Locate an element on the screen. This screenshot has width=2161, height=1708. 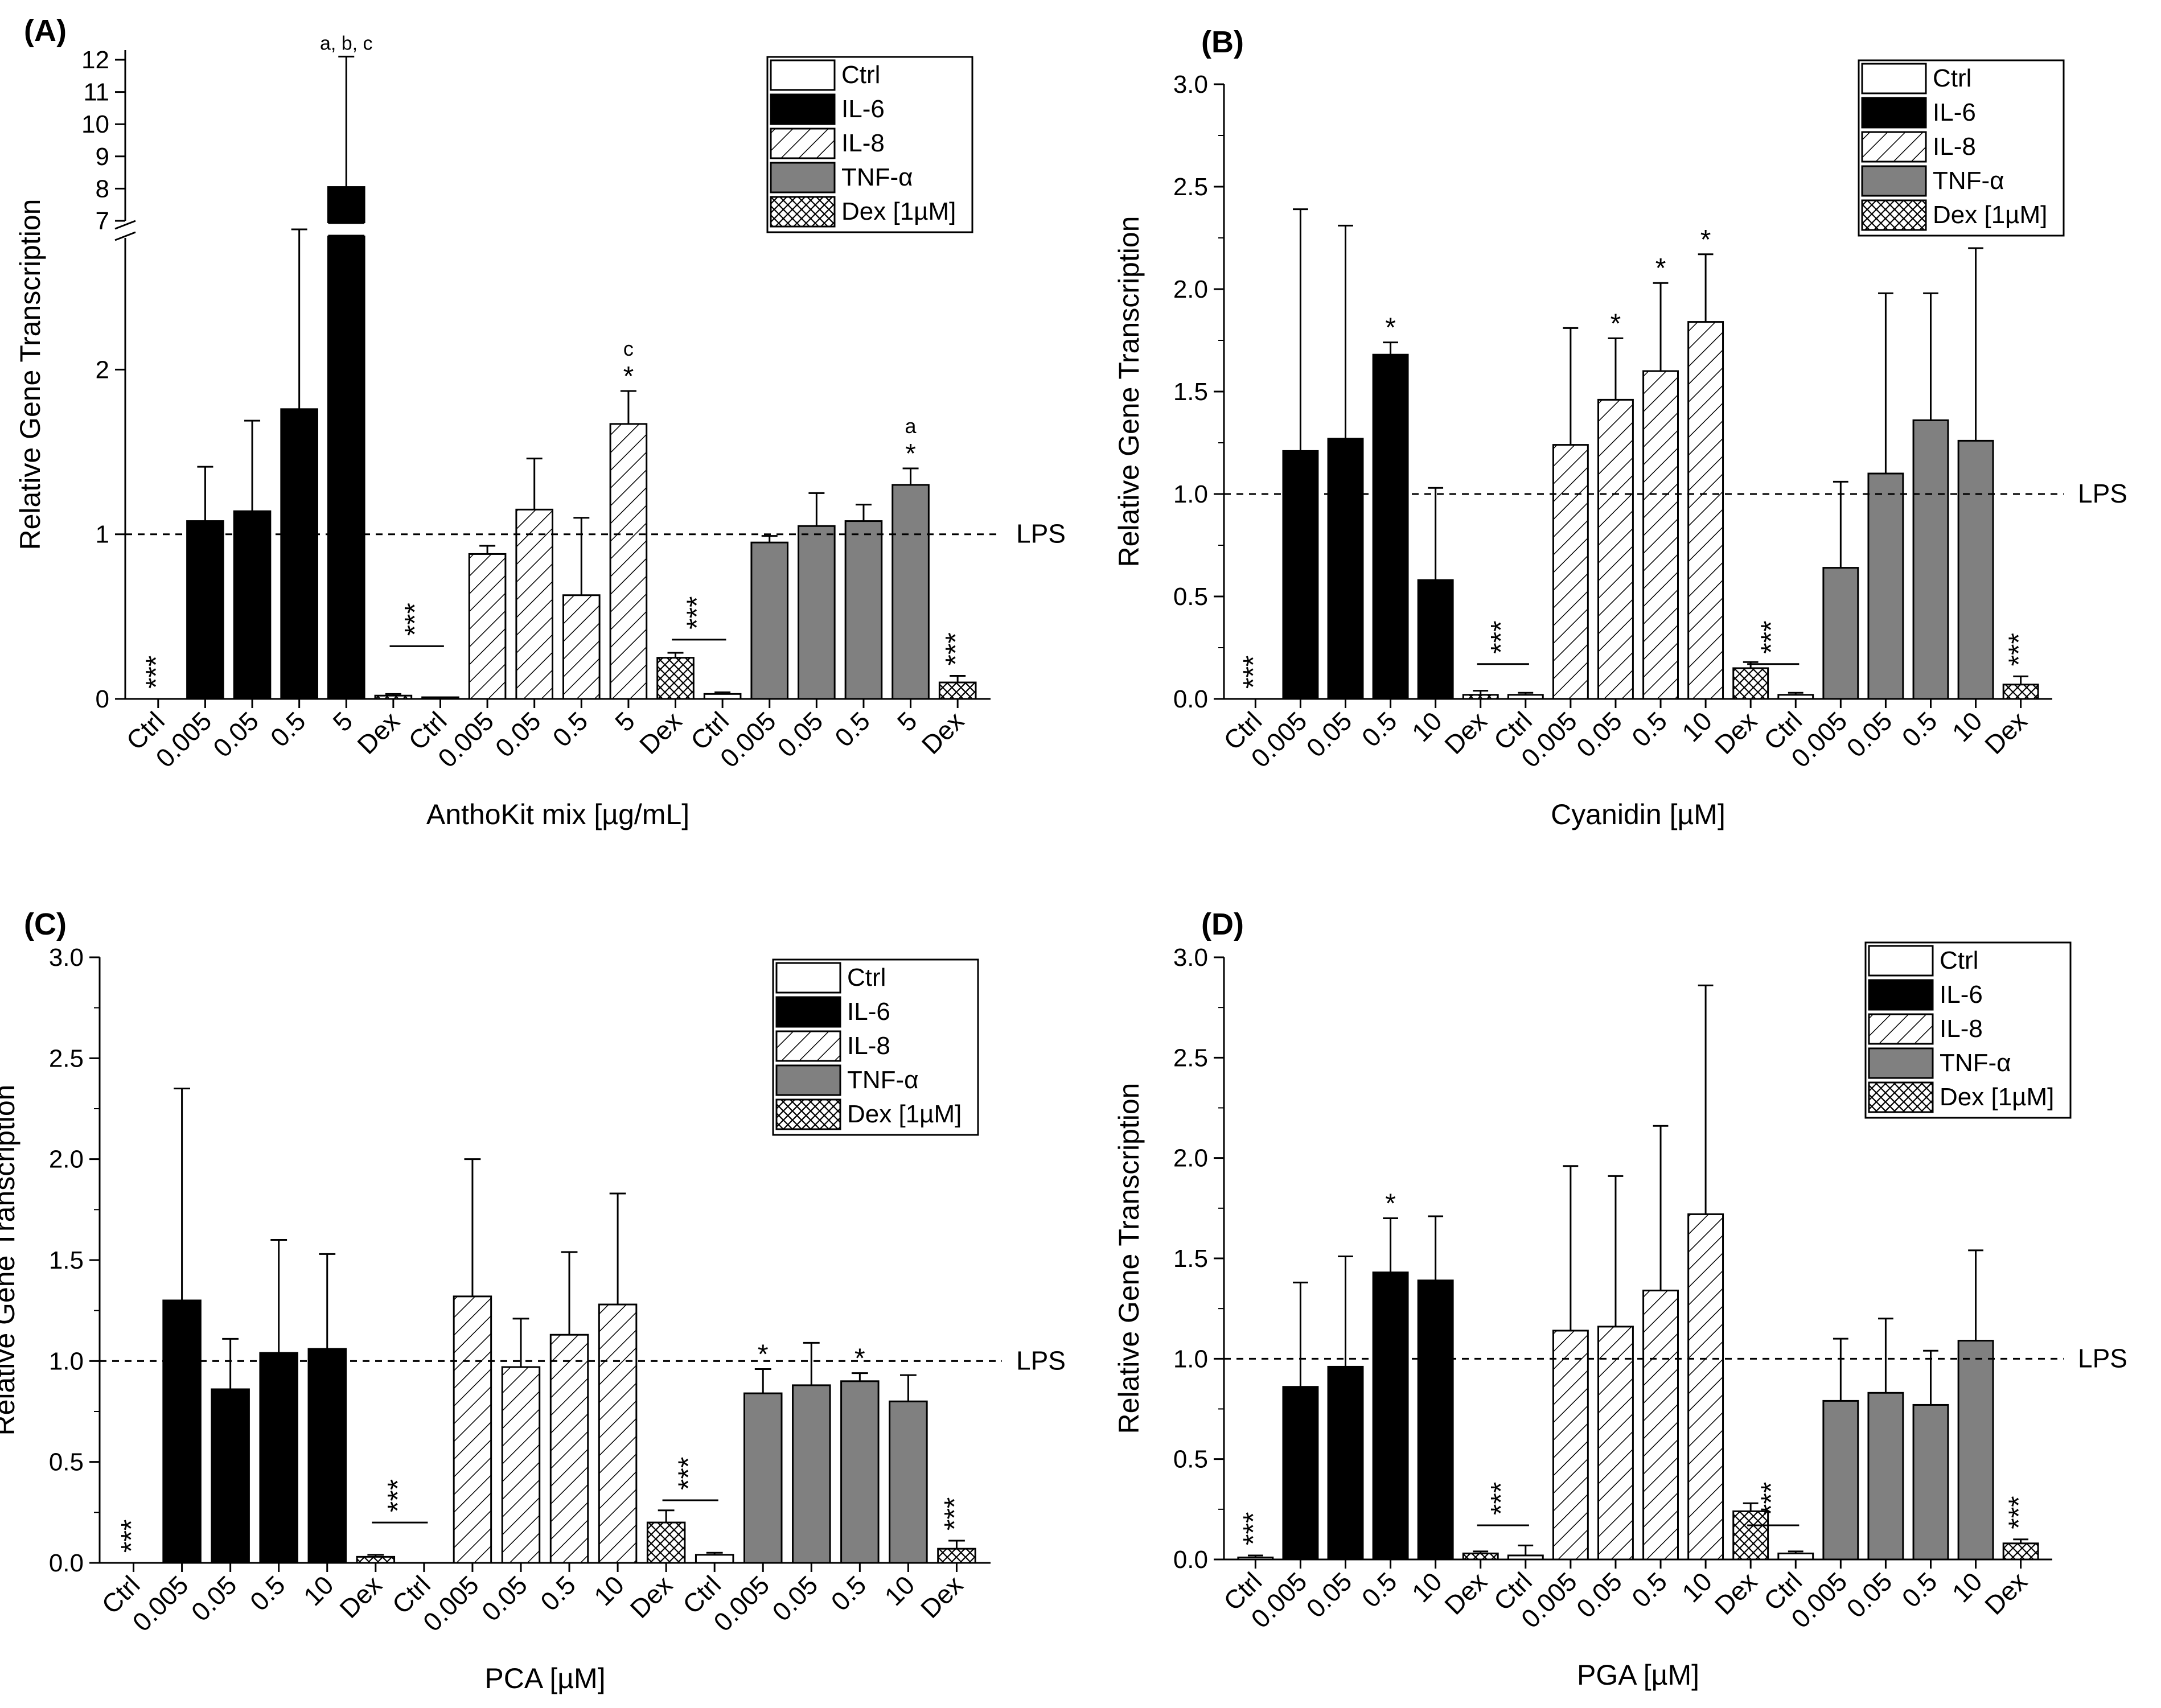
y-tick-label: 2.5 is located at coordinates (1191, 187).